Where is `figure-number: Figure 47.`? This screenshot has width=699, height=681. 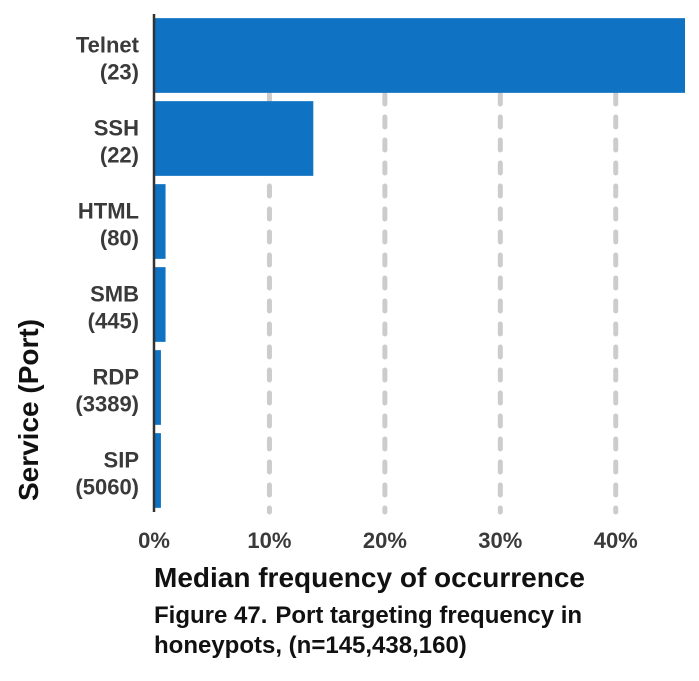
figure-number: Figure 47. is located at coordinates (211, 615).